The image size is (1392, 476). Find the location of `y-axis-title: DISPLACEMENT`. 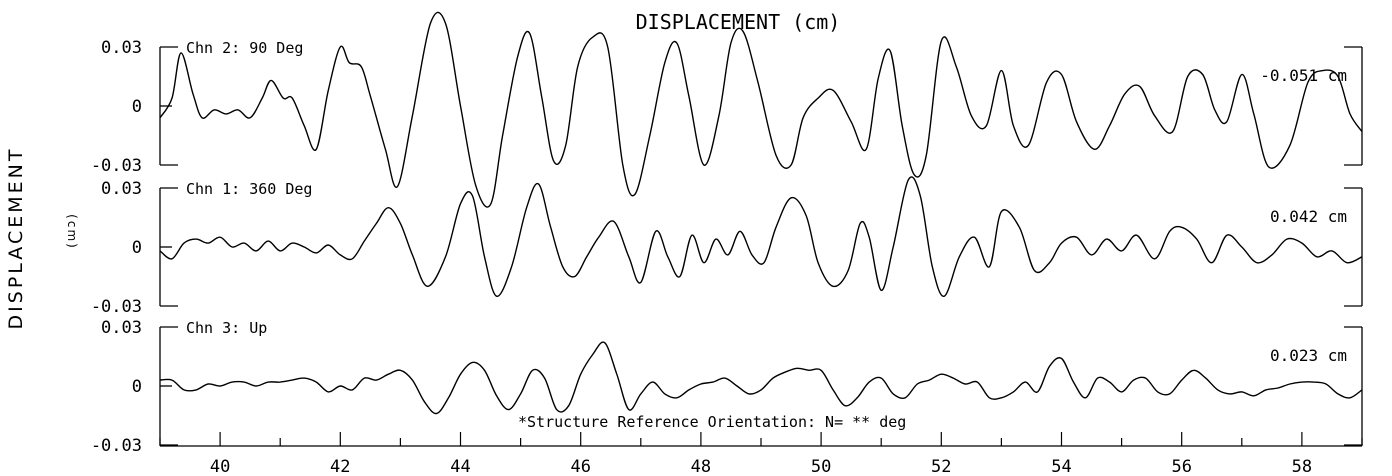

y-axis-title: DISPLACEMENT is located at coordinates (16, 238).